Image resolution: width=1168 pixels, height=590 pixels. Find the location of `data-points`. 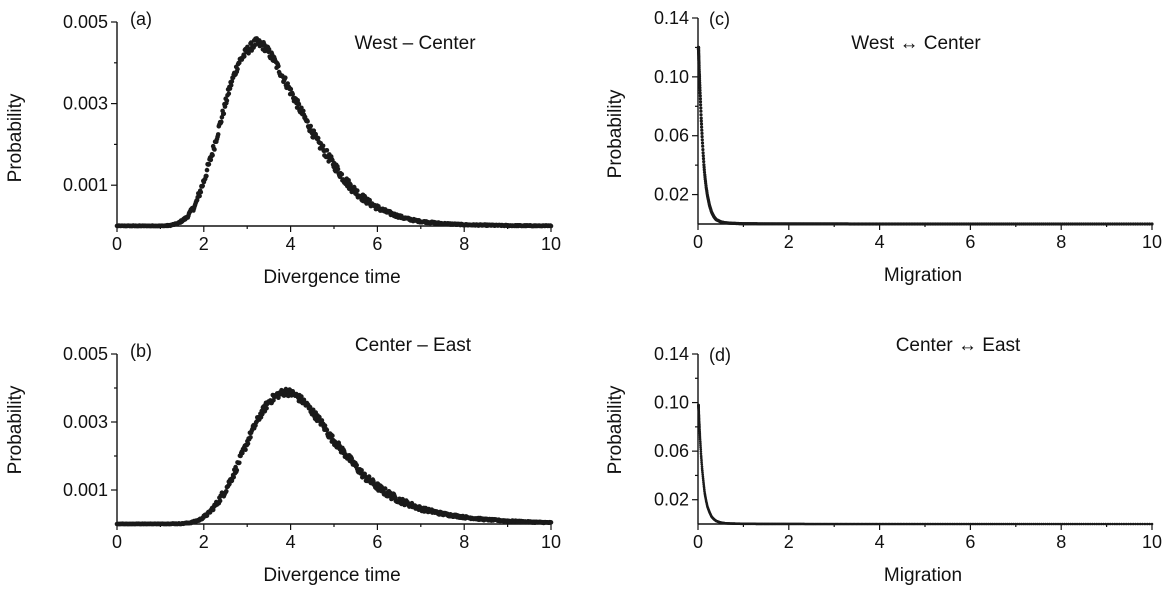

data-points is located at coordinates (334, 132).